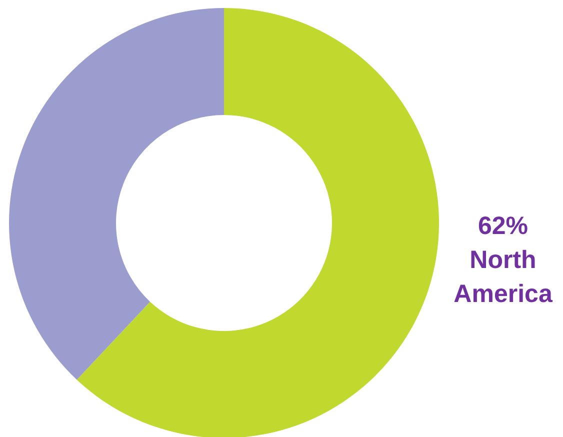 This screenshot has width=563, height=437. What do you see at coordinates (503, 226) in the screenshot?
I see `data-label: 62%` at bounding box center [503, 226].